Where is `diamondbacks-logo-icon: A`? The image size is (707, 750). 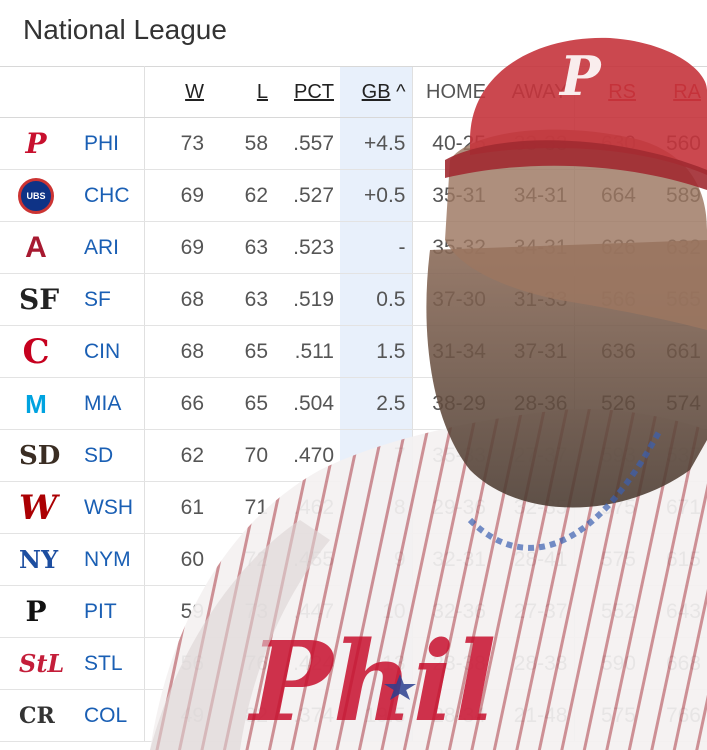
diamondbacks-logo-icon: A is located at coordinates (36, 247).